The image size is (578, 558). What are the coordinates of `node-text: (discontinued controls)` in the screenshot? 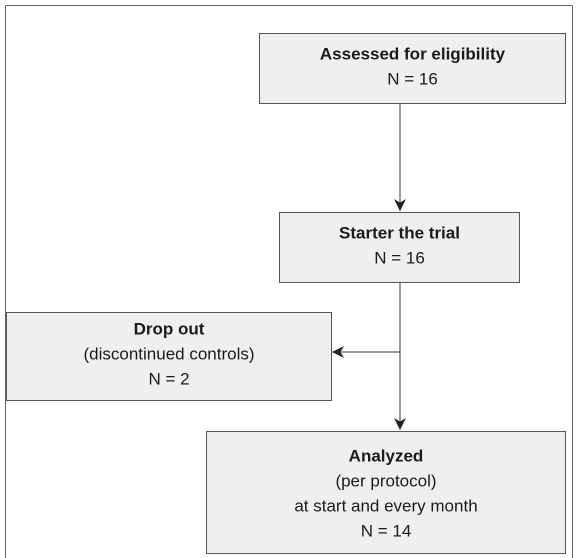 It's located at (168, 353).